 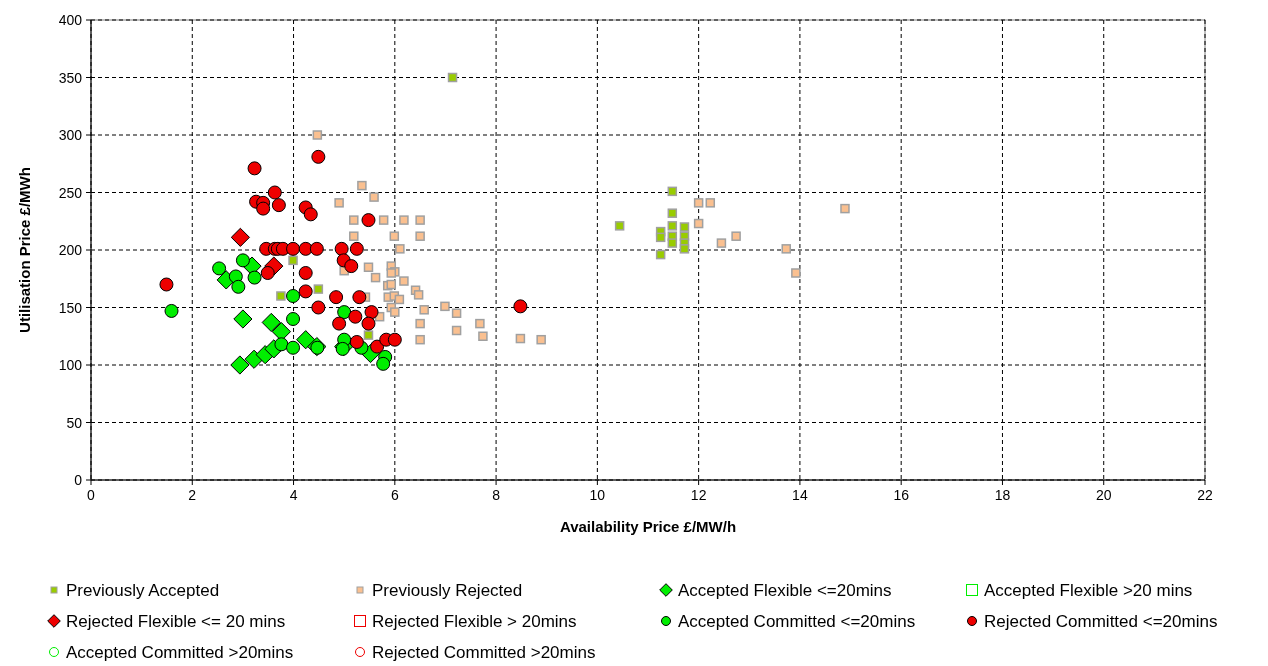 I want to click on legend-label: Previously Rejected, so click(x=447, y=590).